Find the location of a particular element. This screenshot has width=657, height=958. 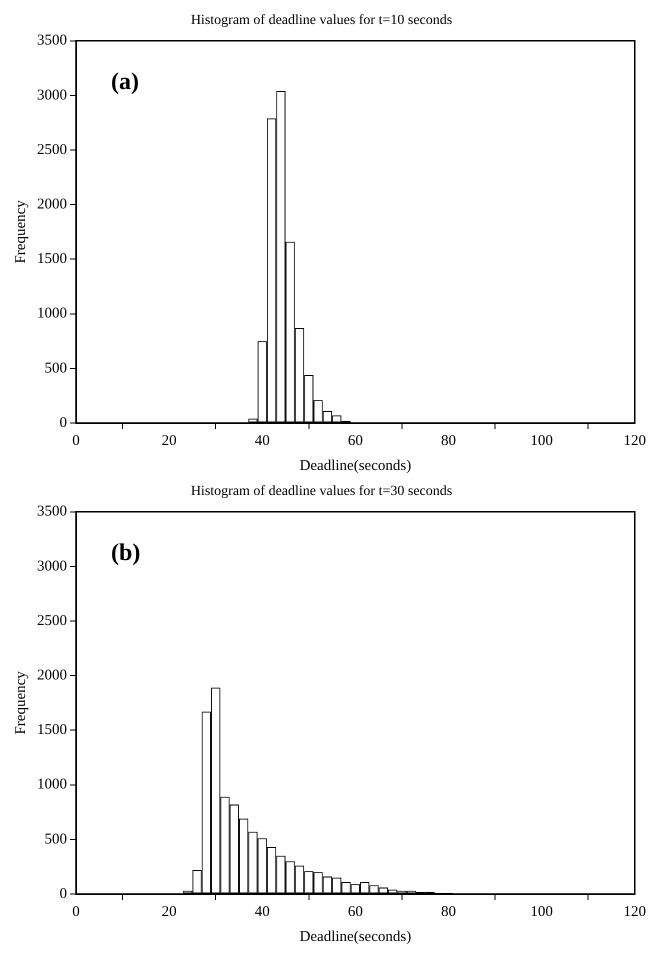

annotation: (a) is located at coordinates (125, 82).